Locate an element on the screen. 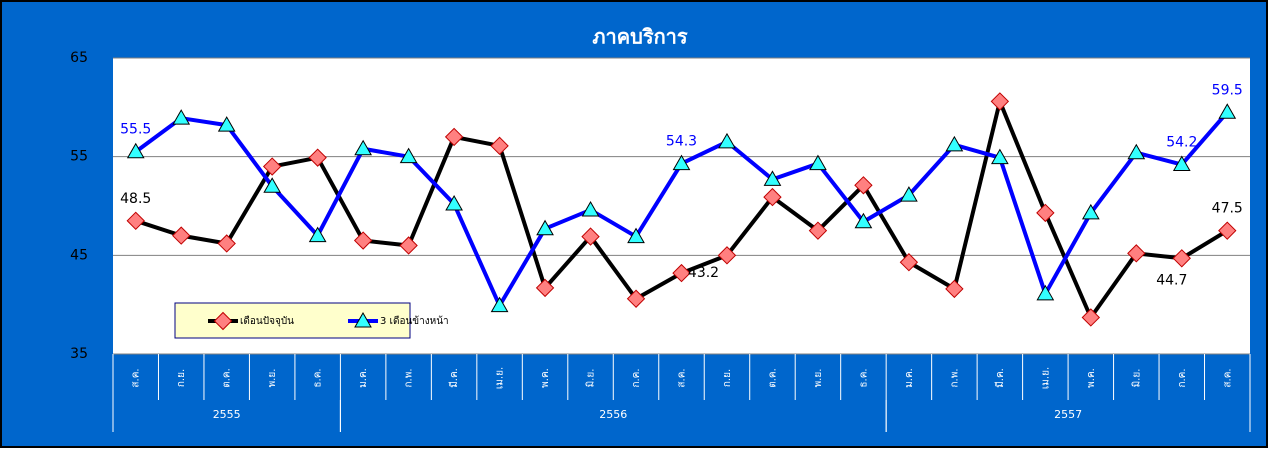  data-label: 55.5 is located at coordinates (135, 130).